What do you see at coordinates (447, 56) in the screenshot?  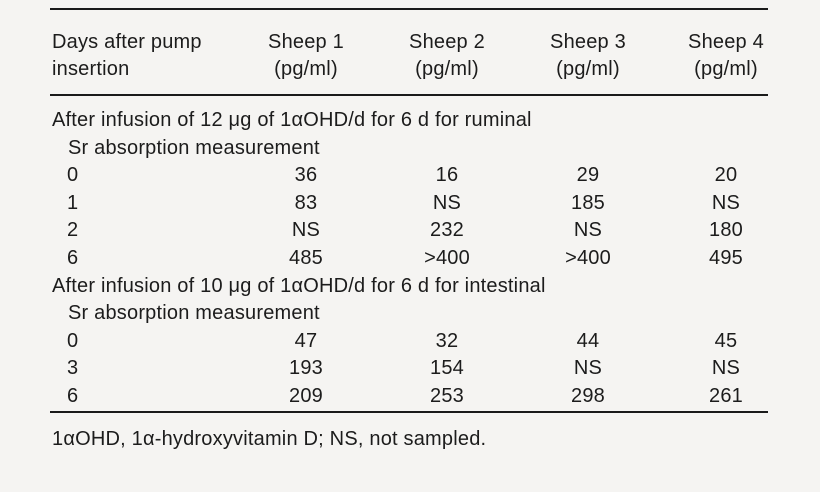 I see `header-sheep-2: Sheep 2 (pg/ml)` at bounding box center [447, 56].